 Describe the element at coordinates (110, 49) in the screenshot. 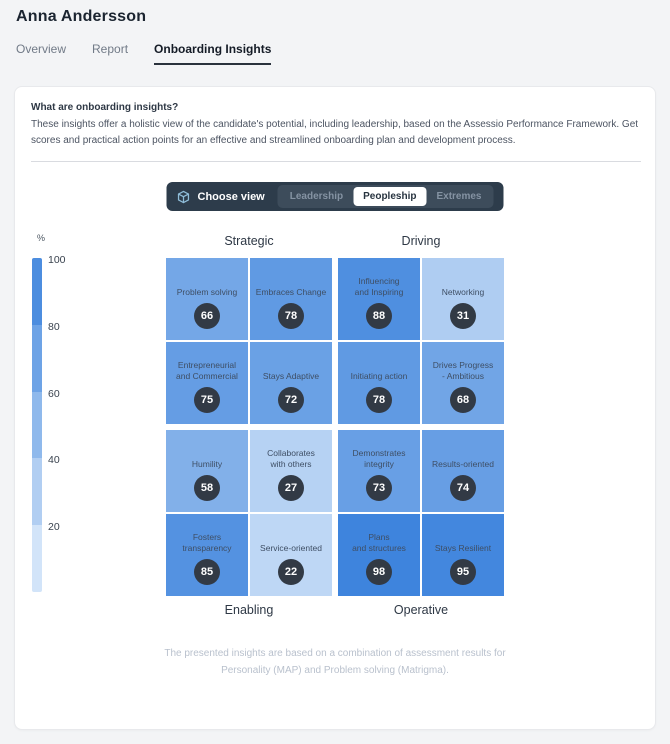

I see `tab-report: Report` at that location.